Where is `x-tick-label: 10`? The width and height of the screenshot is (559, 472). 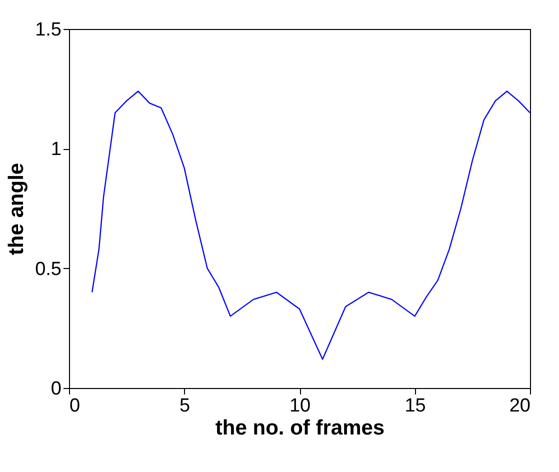 x-tick-label: 10 is located at coordinates (300, 406).